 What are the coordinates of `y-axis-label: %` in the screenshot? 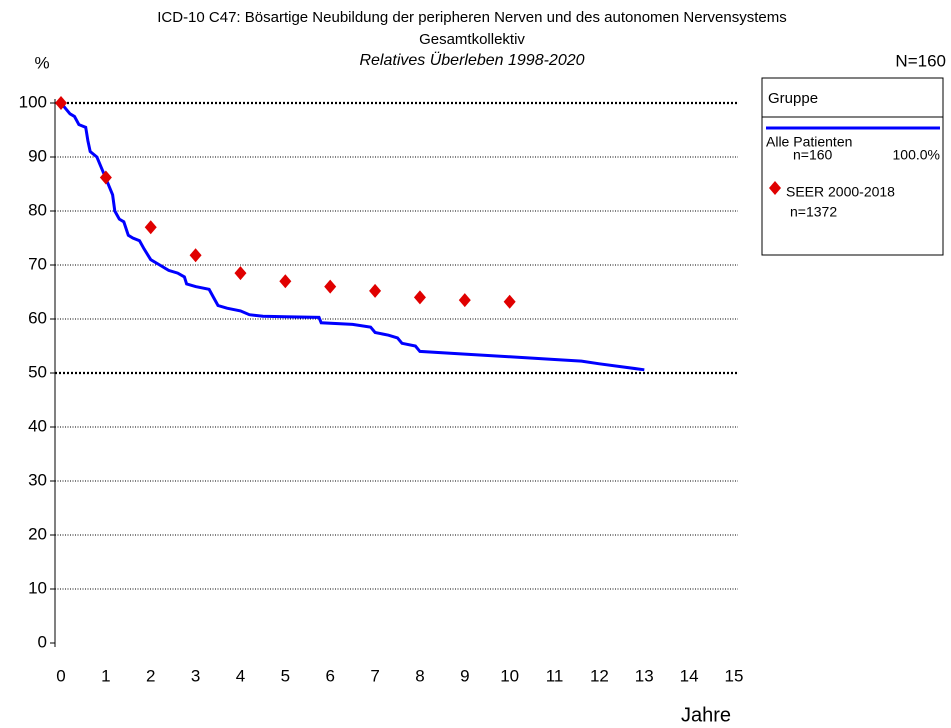 It's located at (41, 62).